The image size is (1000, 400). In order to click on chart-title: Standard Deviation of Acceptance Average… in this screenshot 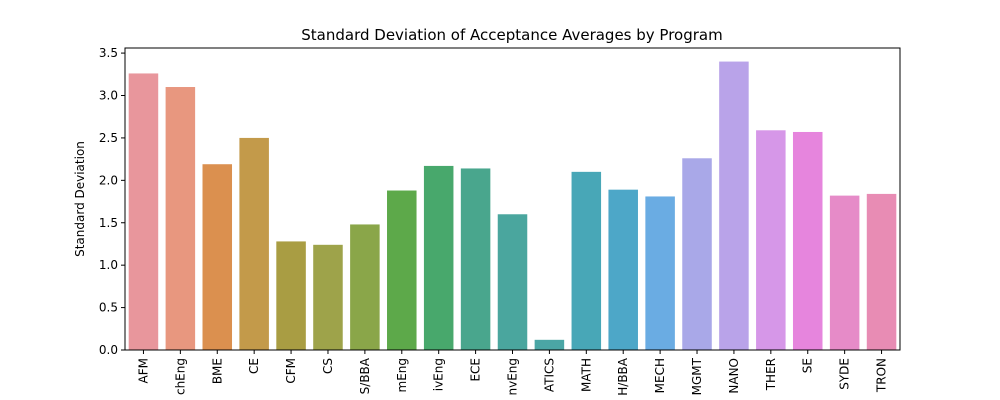, I will do `click(511, 35)`.